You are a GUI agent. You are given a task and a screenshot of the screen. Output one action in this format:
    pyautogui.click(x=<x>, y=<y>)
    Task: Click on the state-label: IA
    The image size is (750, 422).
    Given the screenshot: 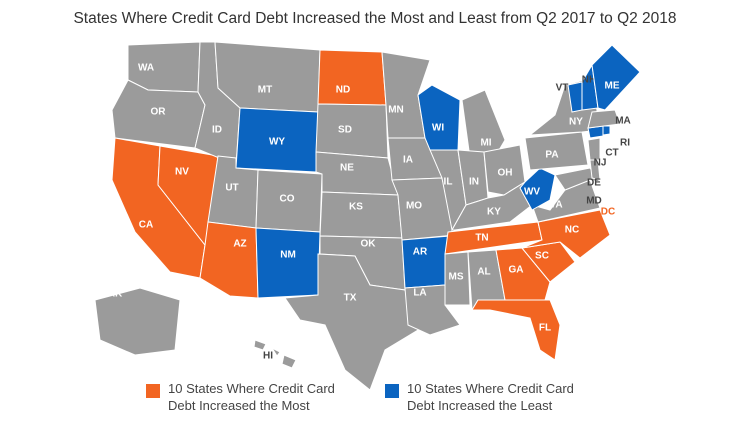 What is the action you would take?
    pyautogui.click(x=408, y=160)
    